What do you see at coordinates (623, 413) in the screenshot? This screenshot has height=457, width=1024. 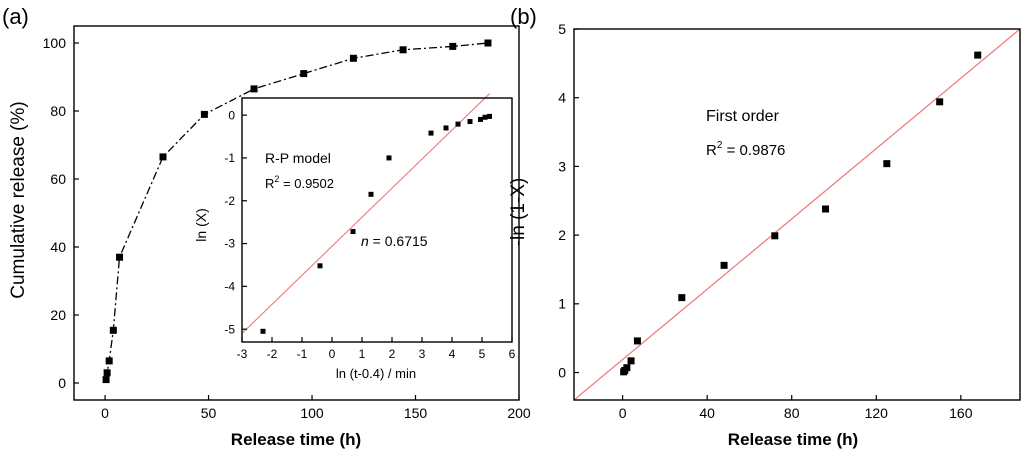 I see `panel-b-x-tick-label: 0` at bounding box center [623, 413].